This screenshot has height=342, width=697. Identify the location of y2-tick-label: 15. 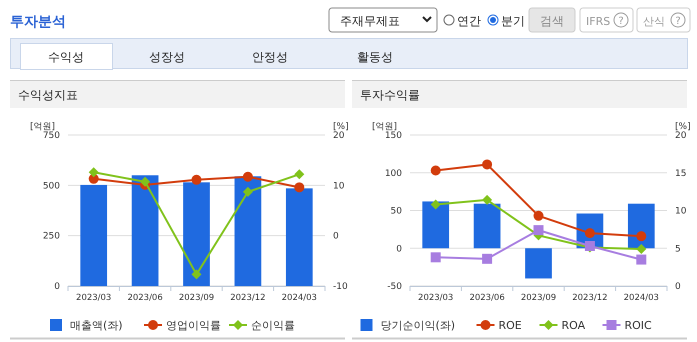
(680, 173).